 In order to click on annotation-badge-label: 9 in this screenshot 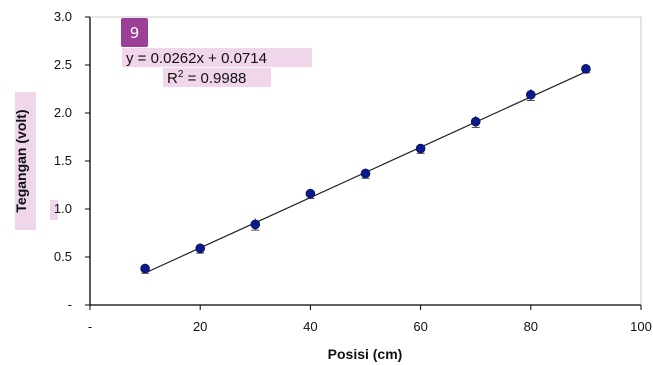, I will do `click(135, 33)`.